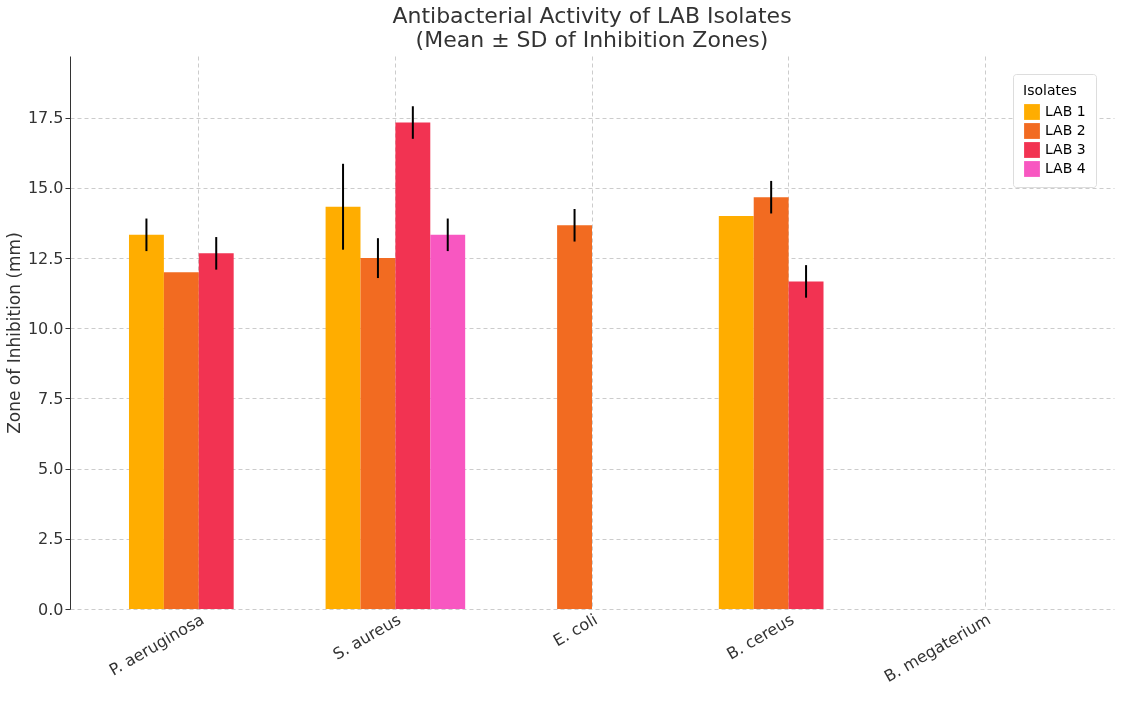 The image size is (1134, 726). What do you see at coordinates (51, 398) in the screenshot?
I see `y-tick-label: 7.5` at bounding box center [51, 398].